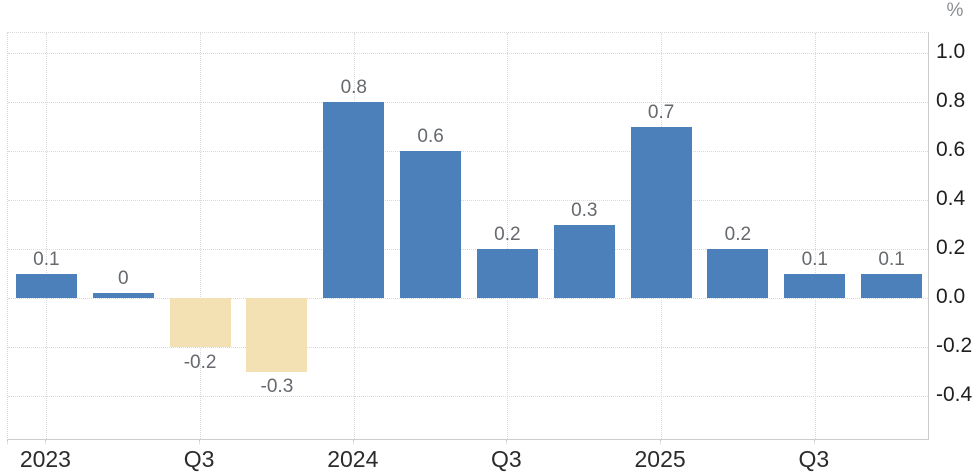  Describe the element at coordinates (200, 362) in the screenshot. I see `bar-value-label: -0.2` at that location.